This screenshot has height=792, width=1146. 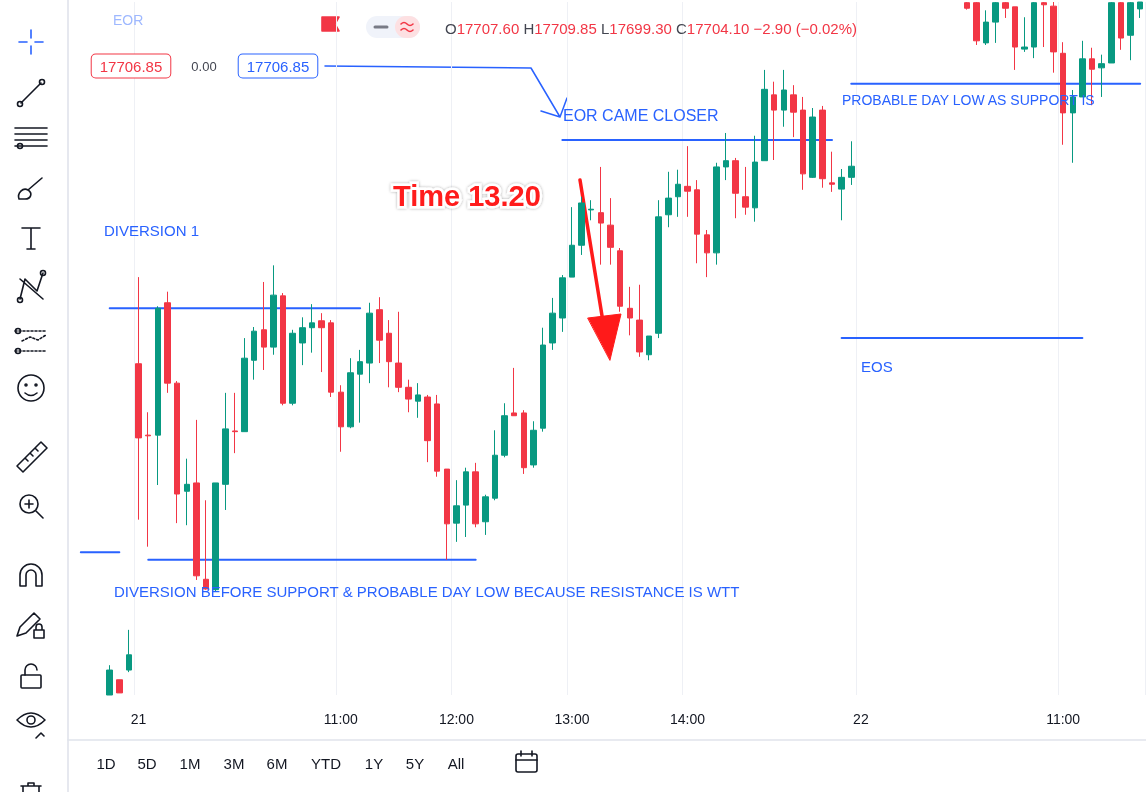 What do you see at coordinates (234, 763) in the screenshot?
I see `text: 3M` at bounding box center [234, 763].